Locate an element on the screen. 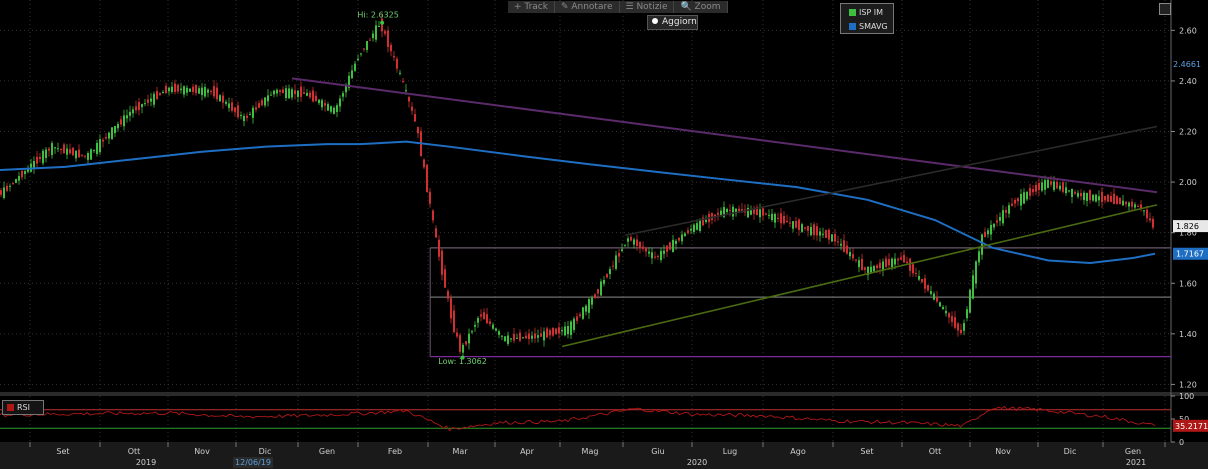  legend-item-smavg: SMAVG is located at coordinates (867, 26).